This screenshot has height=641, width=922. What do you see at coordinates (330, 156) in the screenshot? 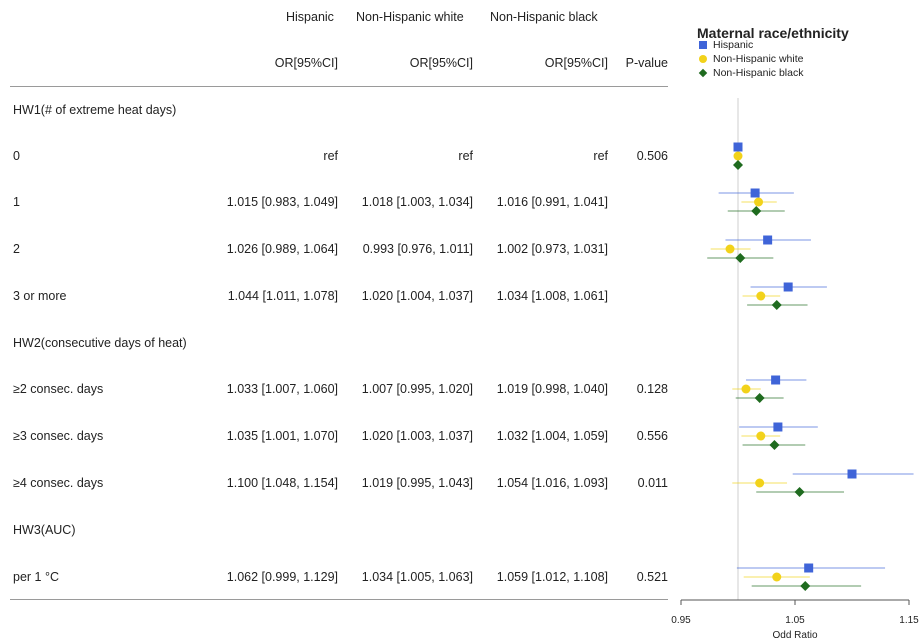
I see `cell-hispanic: ref` at bounding box center [330, 156].